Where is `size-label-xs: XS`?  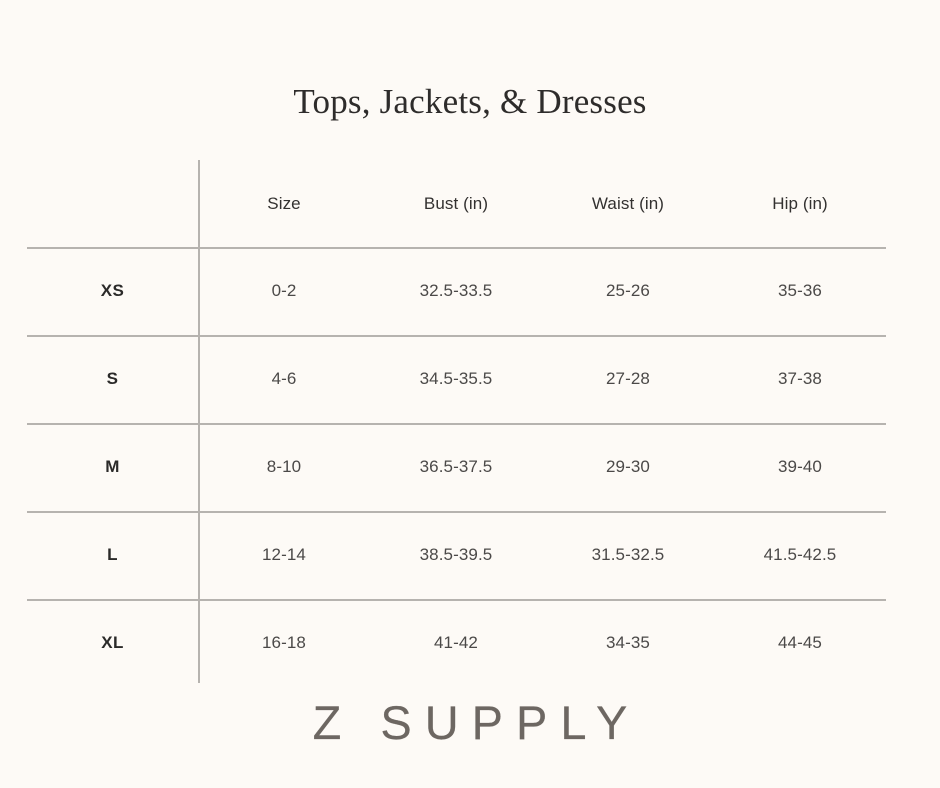 size-label-xs: XS is located at coordinates (112, 290).